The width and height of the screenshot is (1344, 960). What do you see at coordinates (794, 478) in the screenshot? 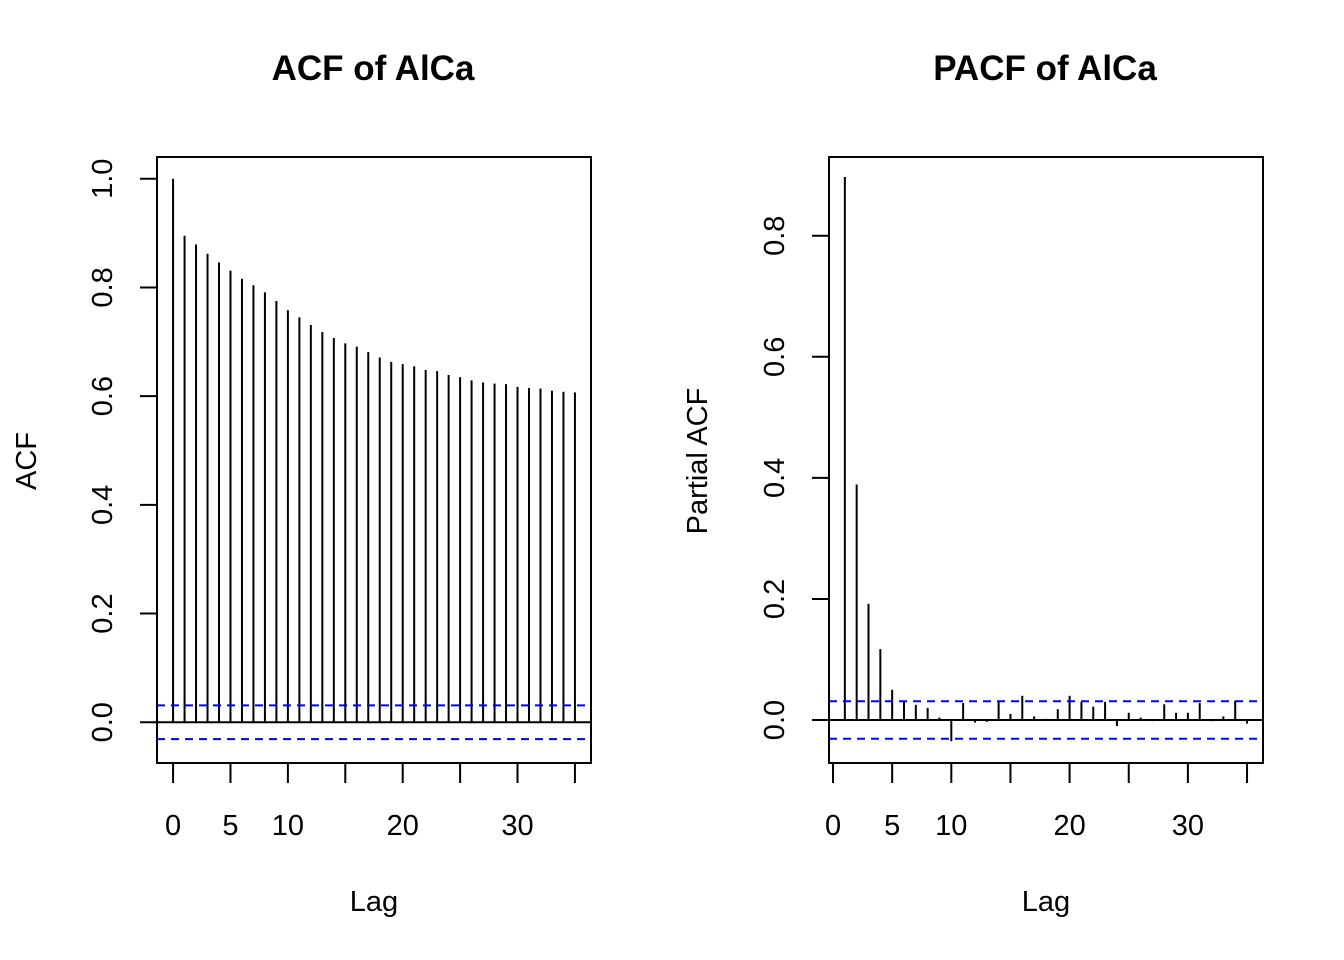
I see `y-axis: 0.0 0.2 0.4 0.6 0.8` at bounding box center [794, 478].